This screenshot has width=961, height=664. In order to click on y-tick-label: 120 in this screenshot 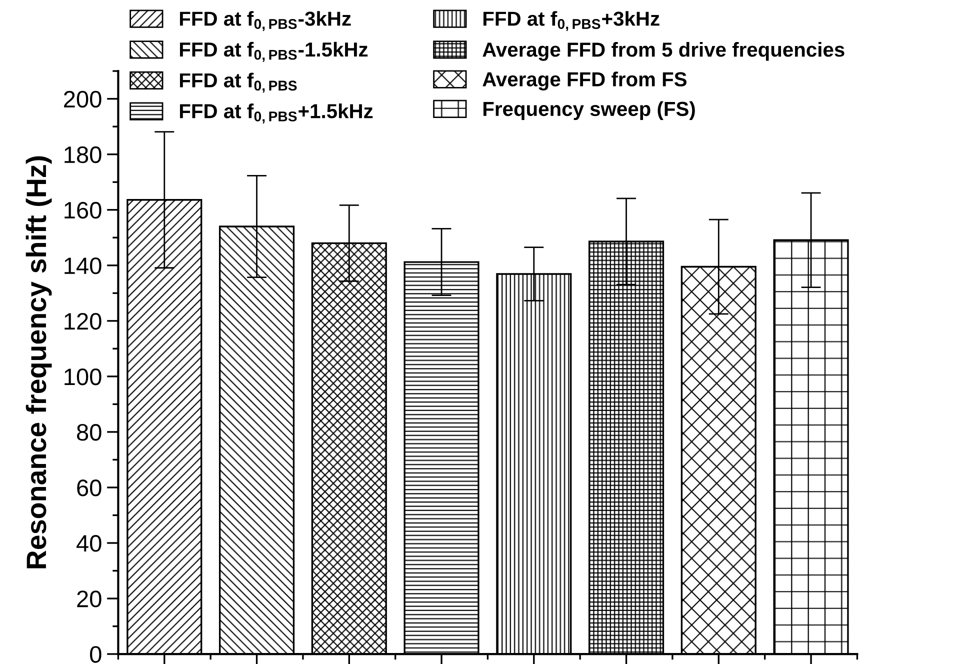, I will do `click(83, 321)`.